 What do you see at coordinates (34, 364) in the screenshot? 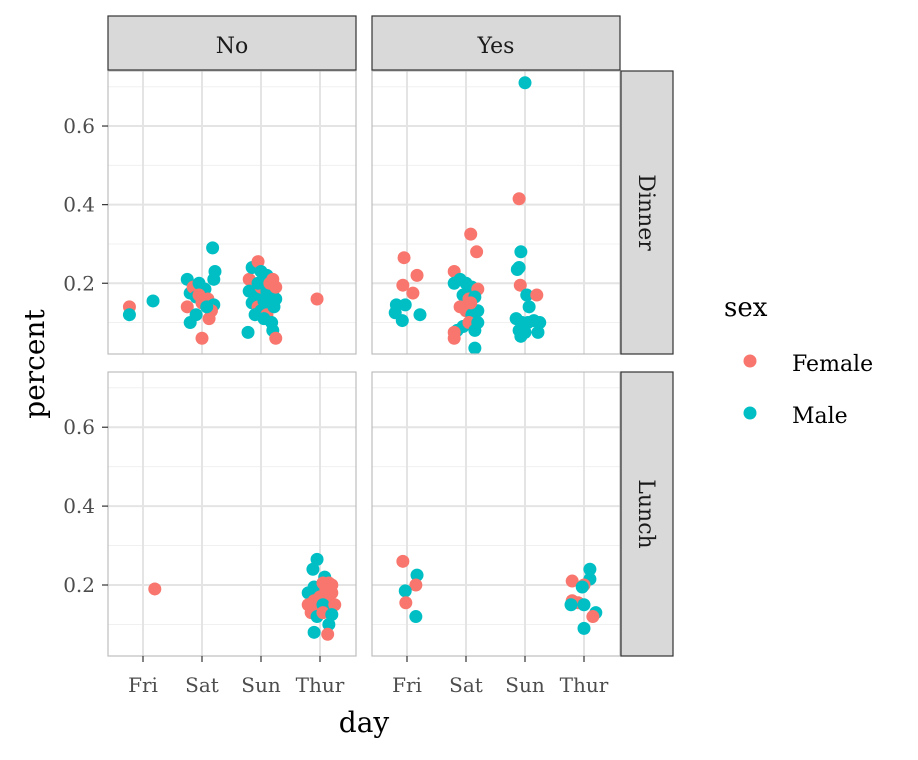
I see `y-axis-title: percent` at bounding box center [34, 364].